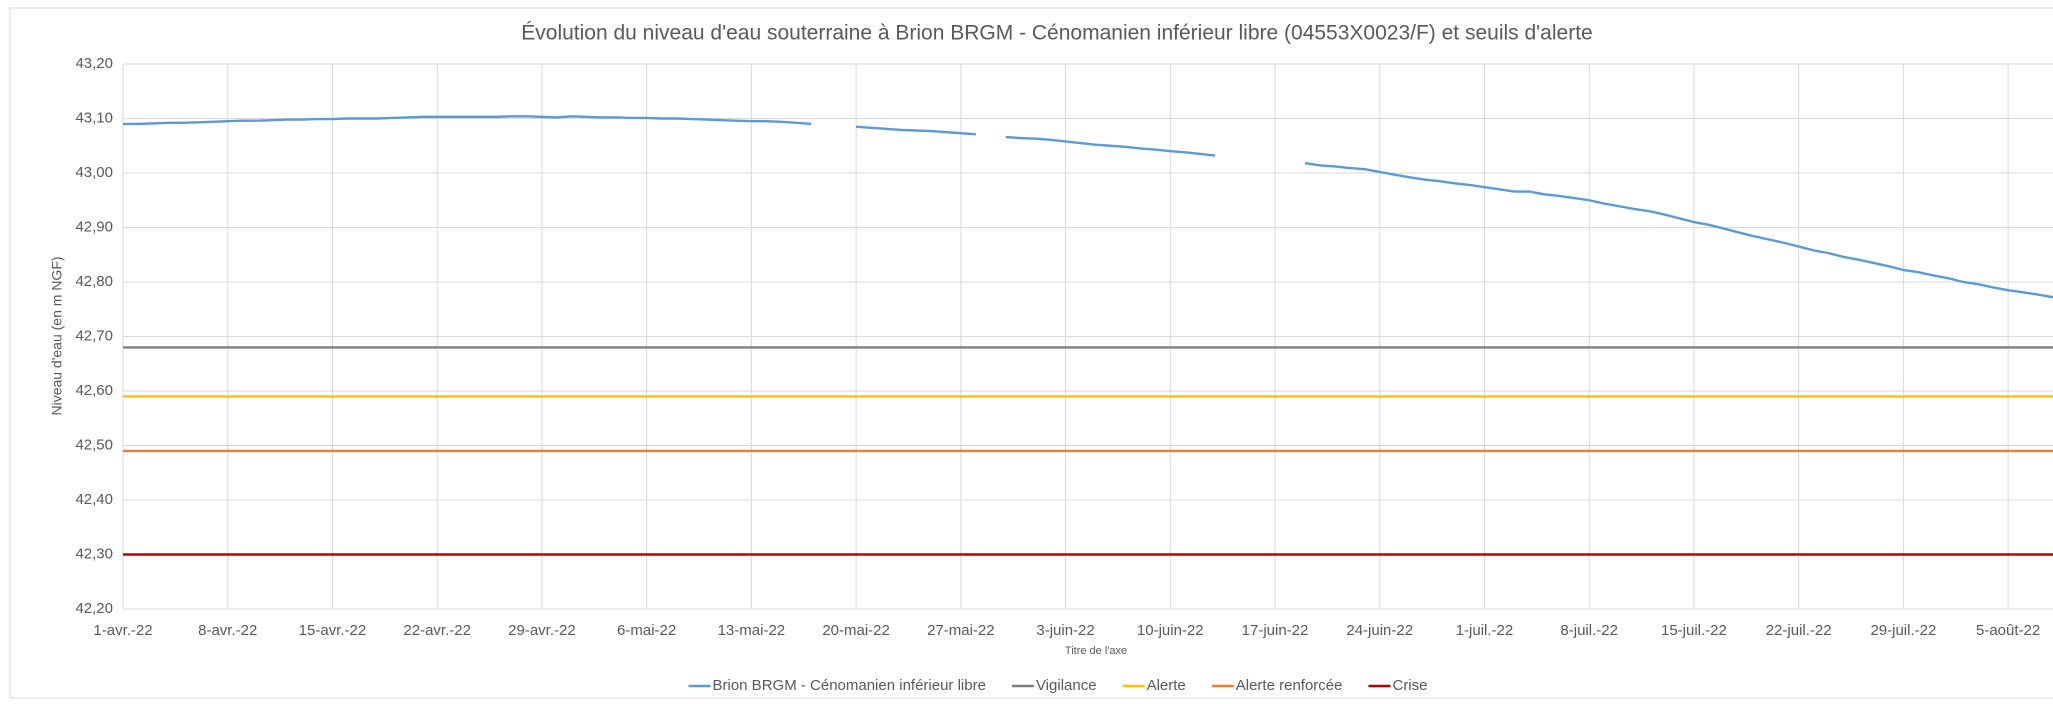  Describe the element at coordinates (94, 608) in the screenshot. I see `y-tick-label: 42,20` at that location.